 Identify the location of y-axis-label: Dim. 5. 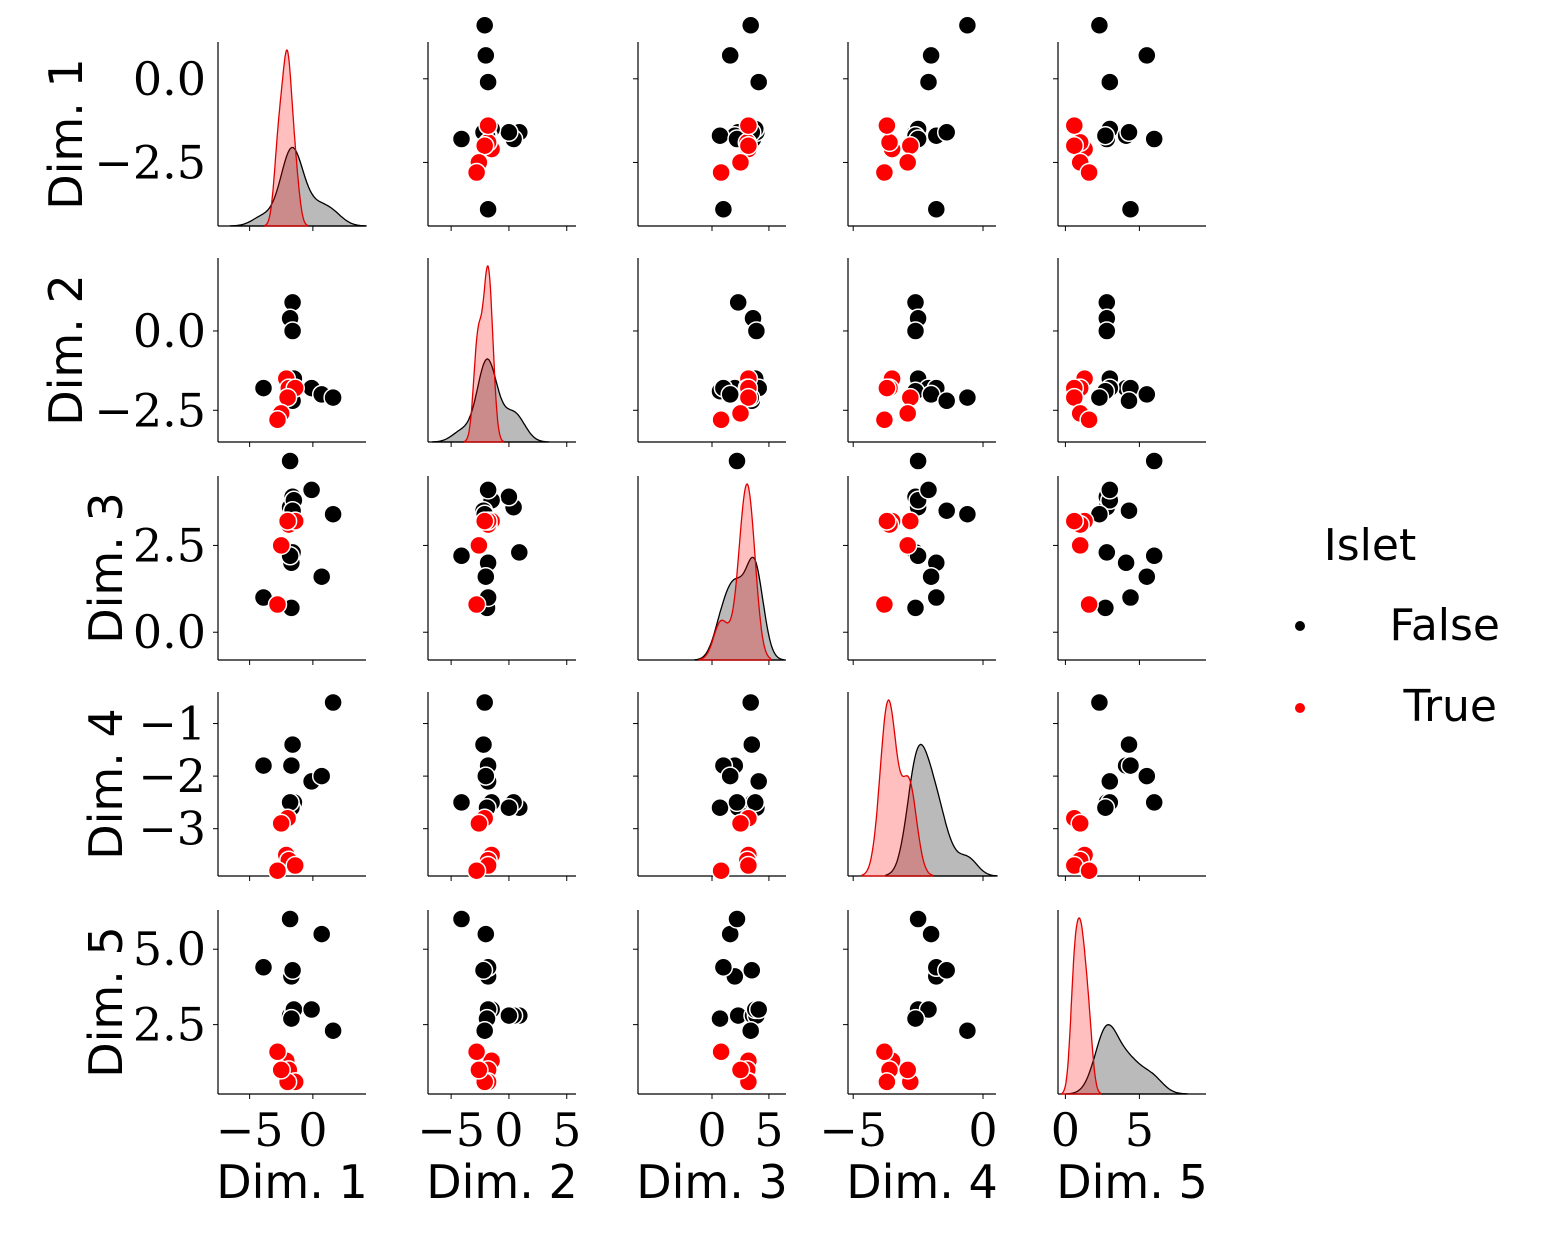
(106, 1002).